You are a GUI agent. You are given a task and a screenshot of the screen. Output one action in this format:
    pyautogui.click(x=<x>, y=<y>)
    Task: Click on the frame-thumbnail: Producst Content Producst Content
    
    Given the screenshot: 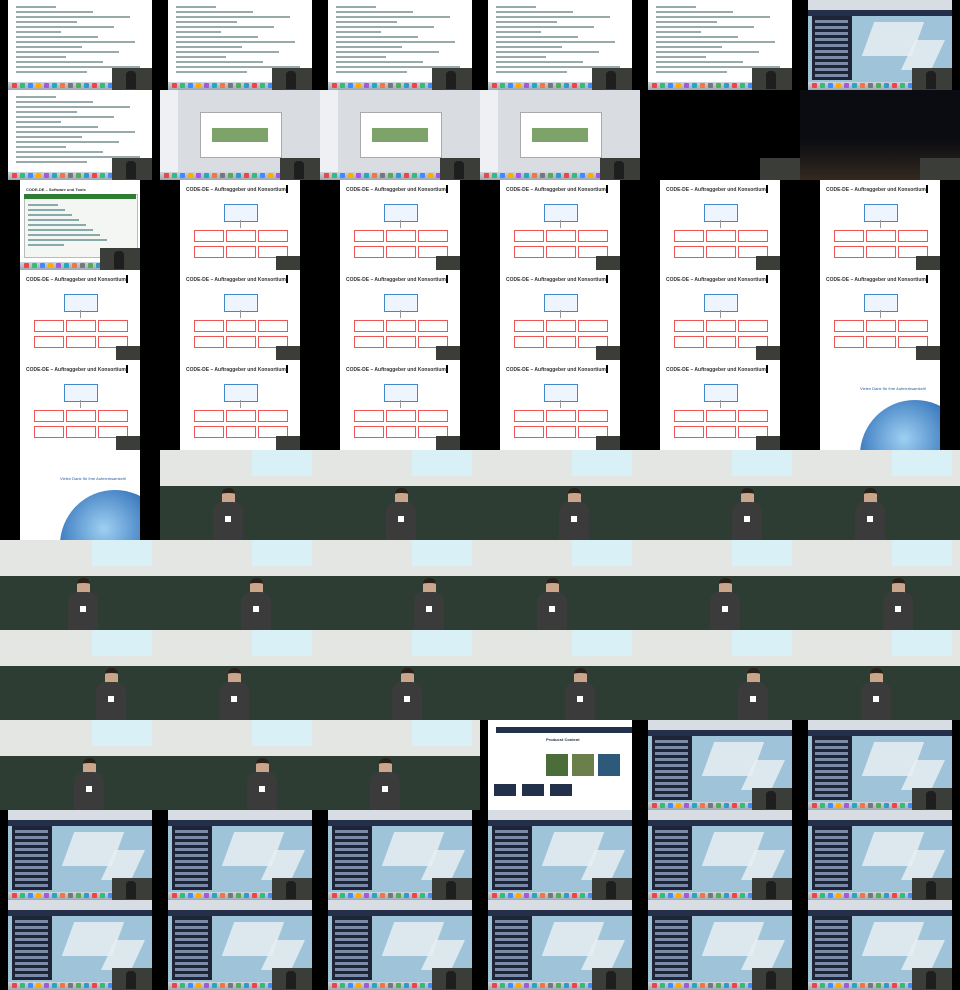 What is the action you would take?
    pyautogui.click(x=560, y=765)
    